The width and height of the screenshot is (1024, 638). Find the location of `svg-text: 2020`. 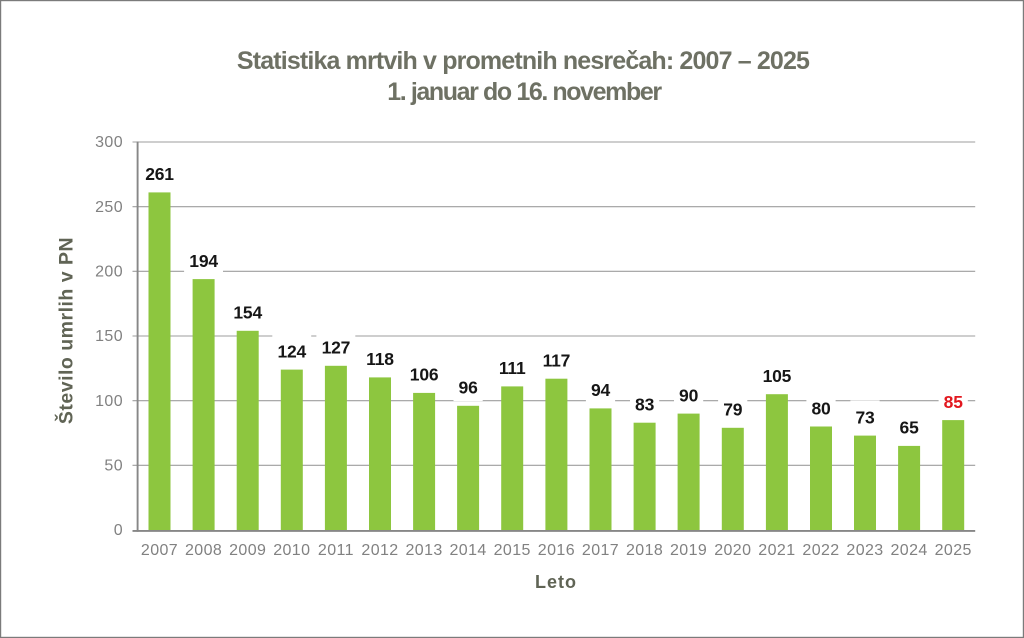

svg-text: 2020 is located at coordinates (732, 550).